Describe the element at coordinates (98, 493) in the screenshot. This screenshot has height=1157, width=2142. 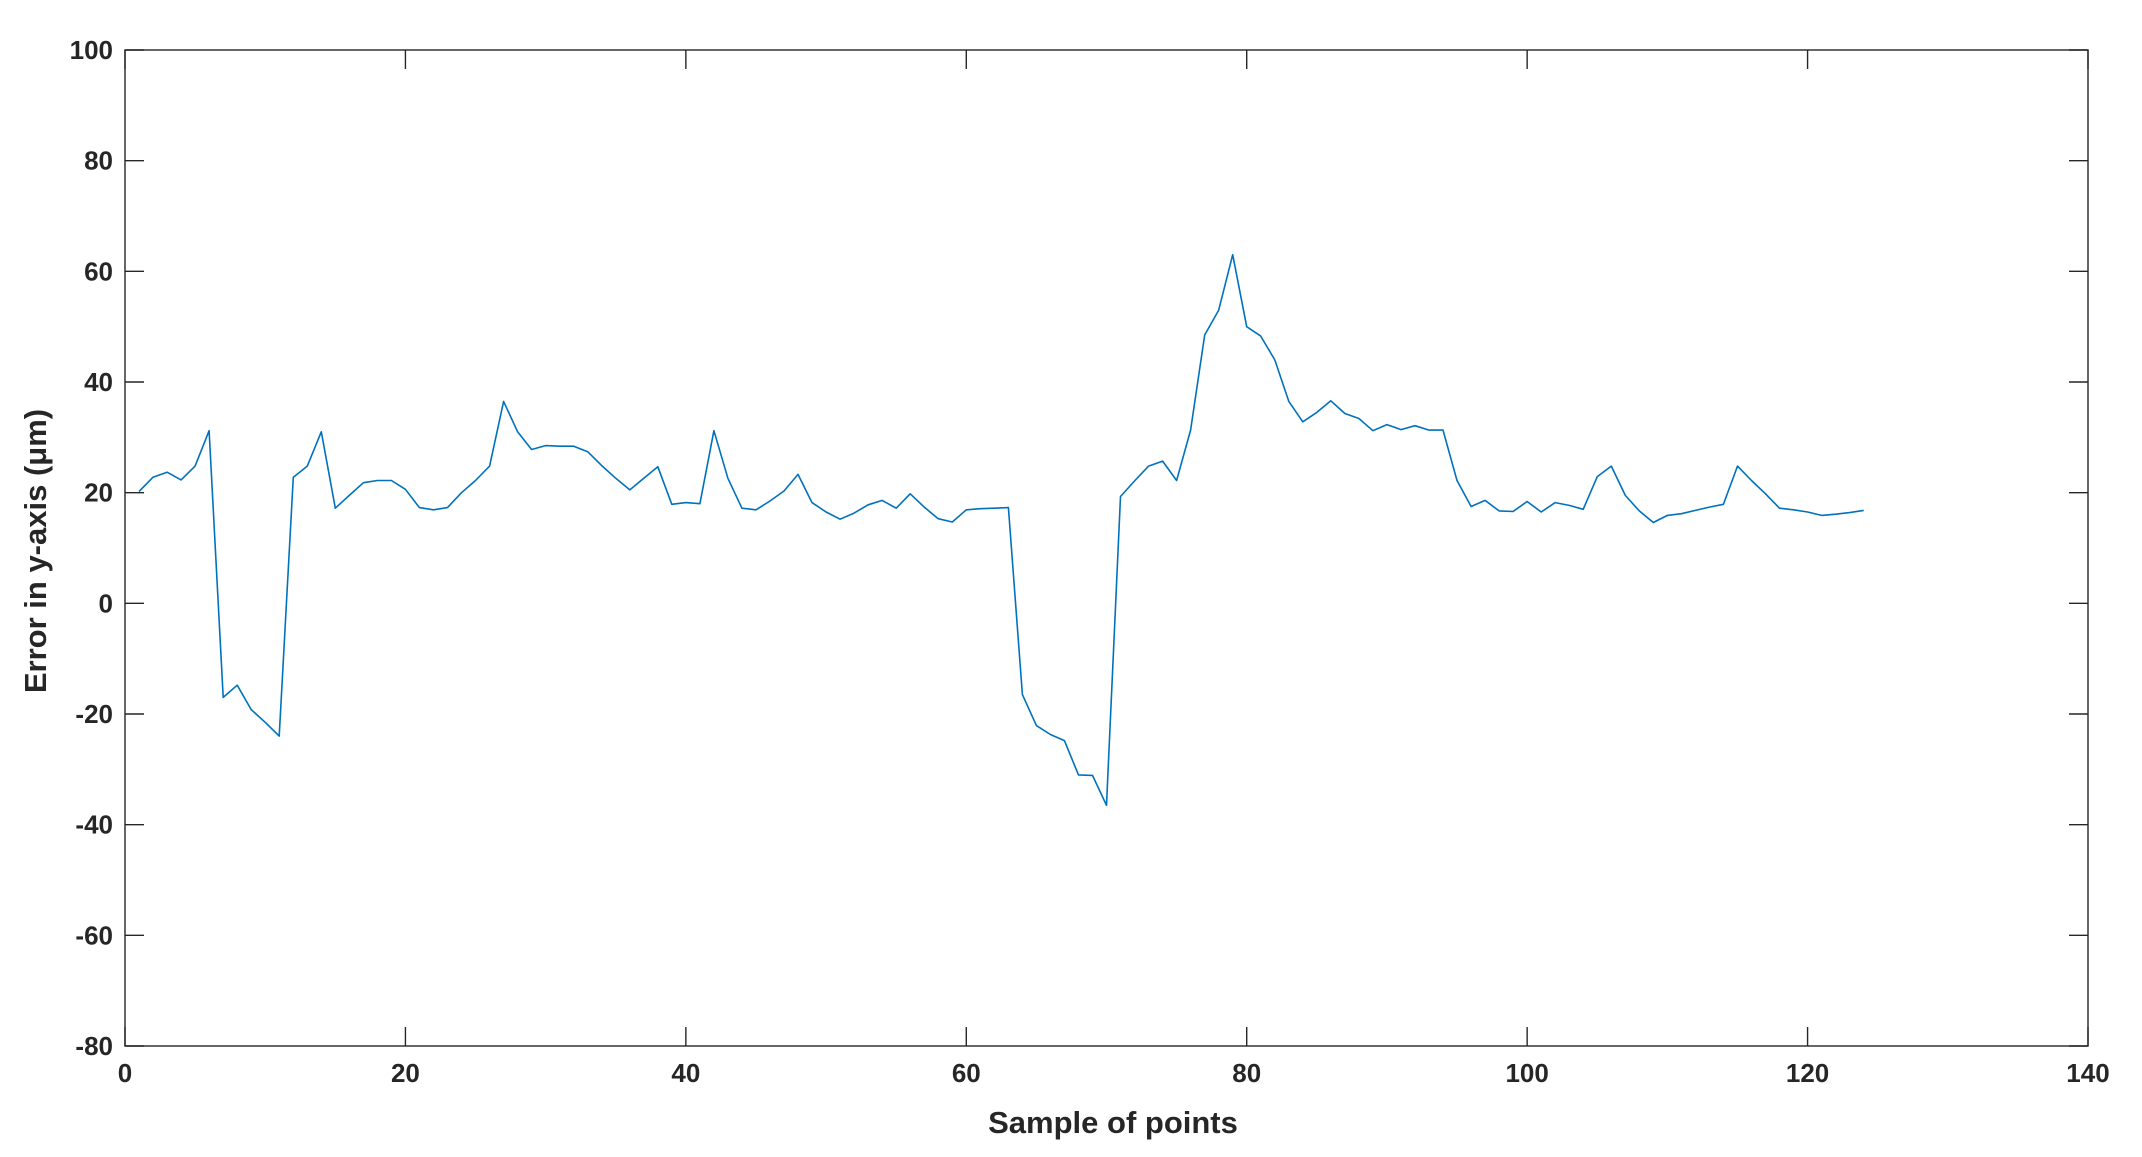
I see `y-tick-label: 20` at that location.